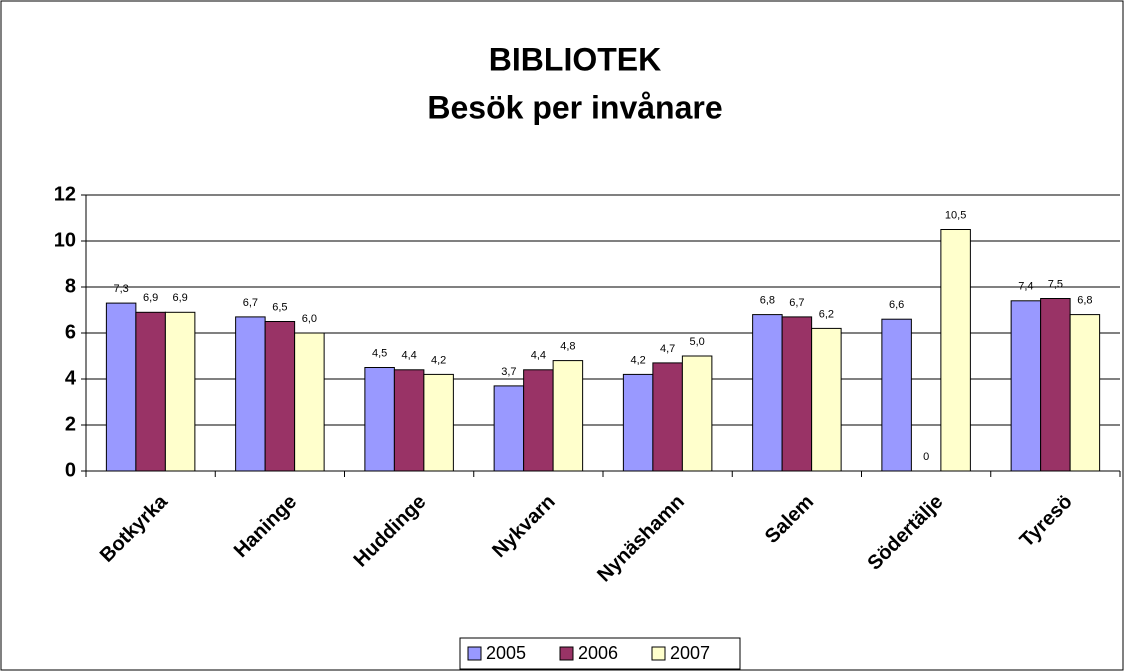 This screenshot has width=1125, height=671. What do you see at coordinates (696, 342) in the screenshot?
I see `value-label: 5,0` at bounding box center [696, 342].